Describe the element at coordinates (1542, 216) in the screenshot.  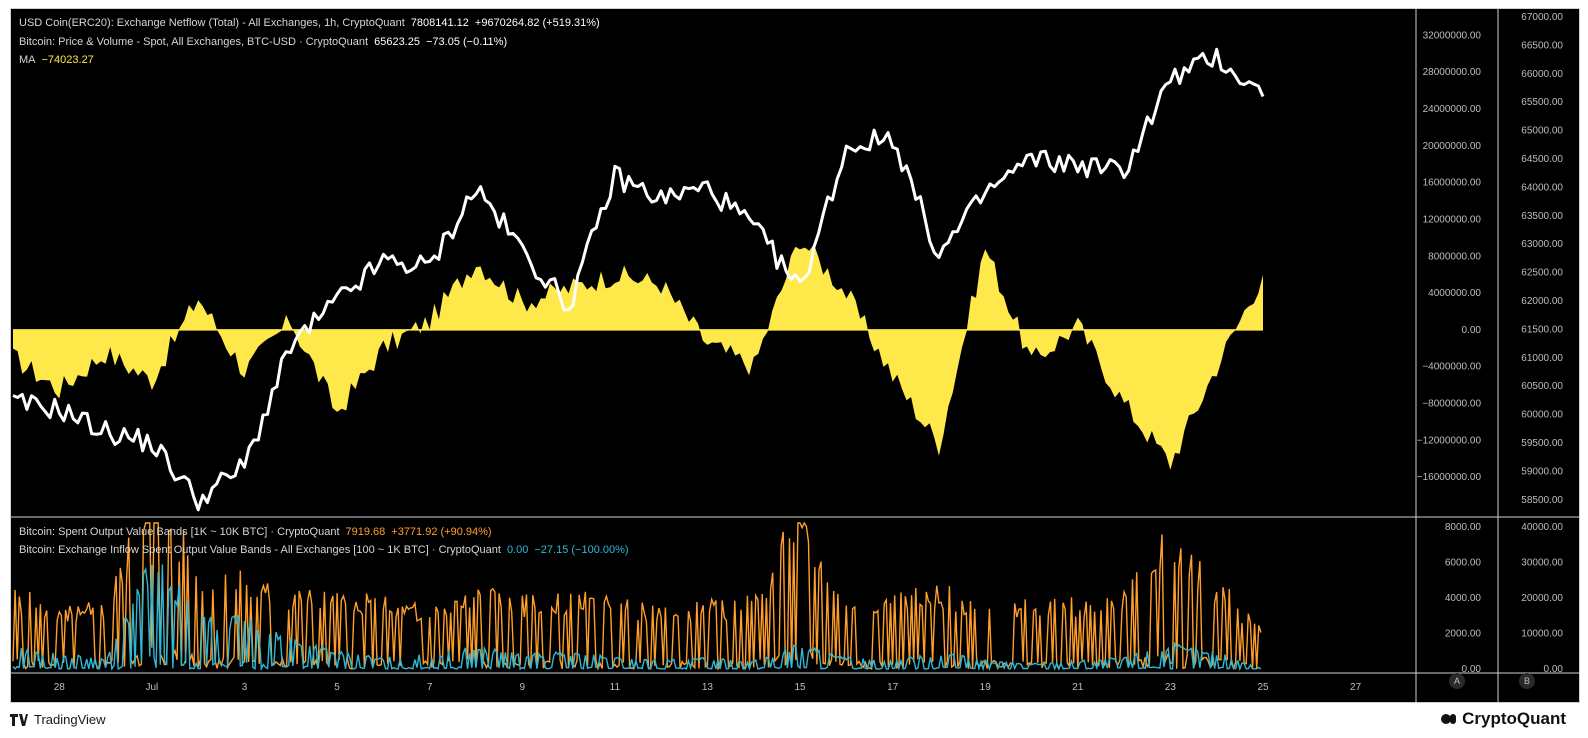
I see `price-tick-label: 63500.00` at that location.